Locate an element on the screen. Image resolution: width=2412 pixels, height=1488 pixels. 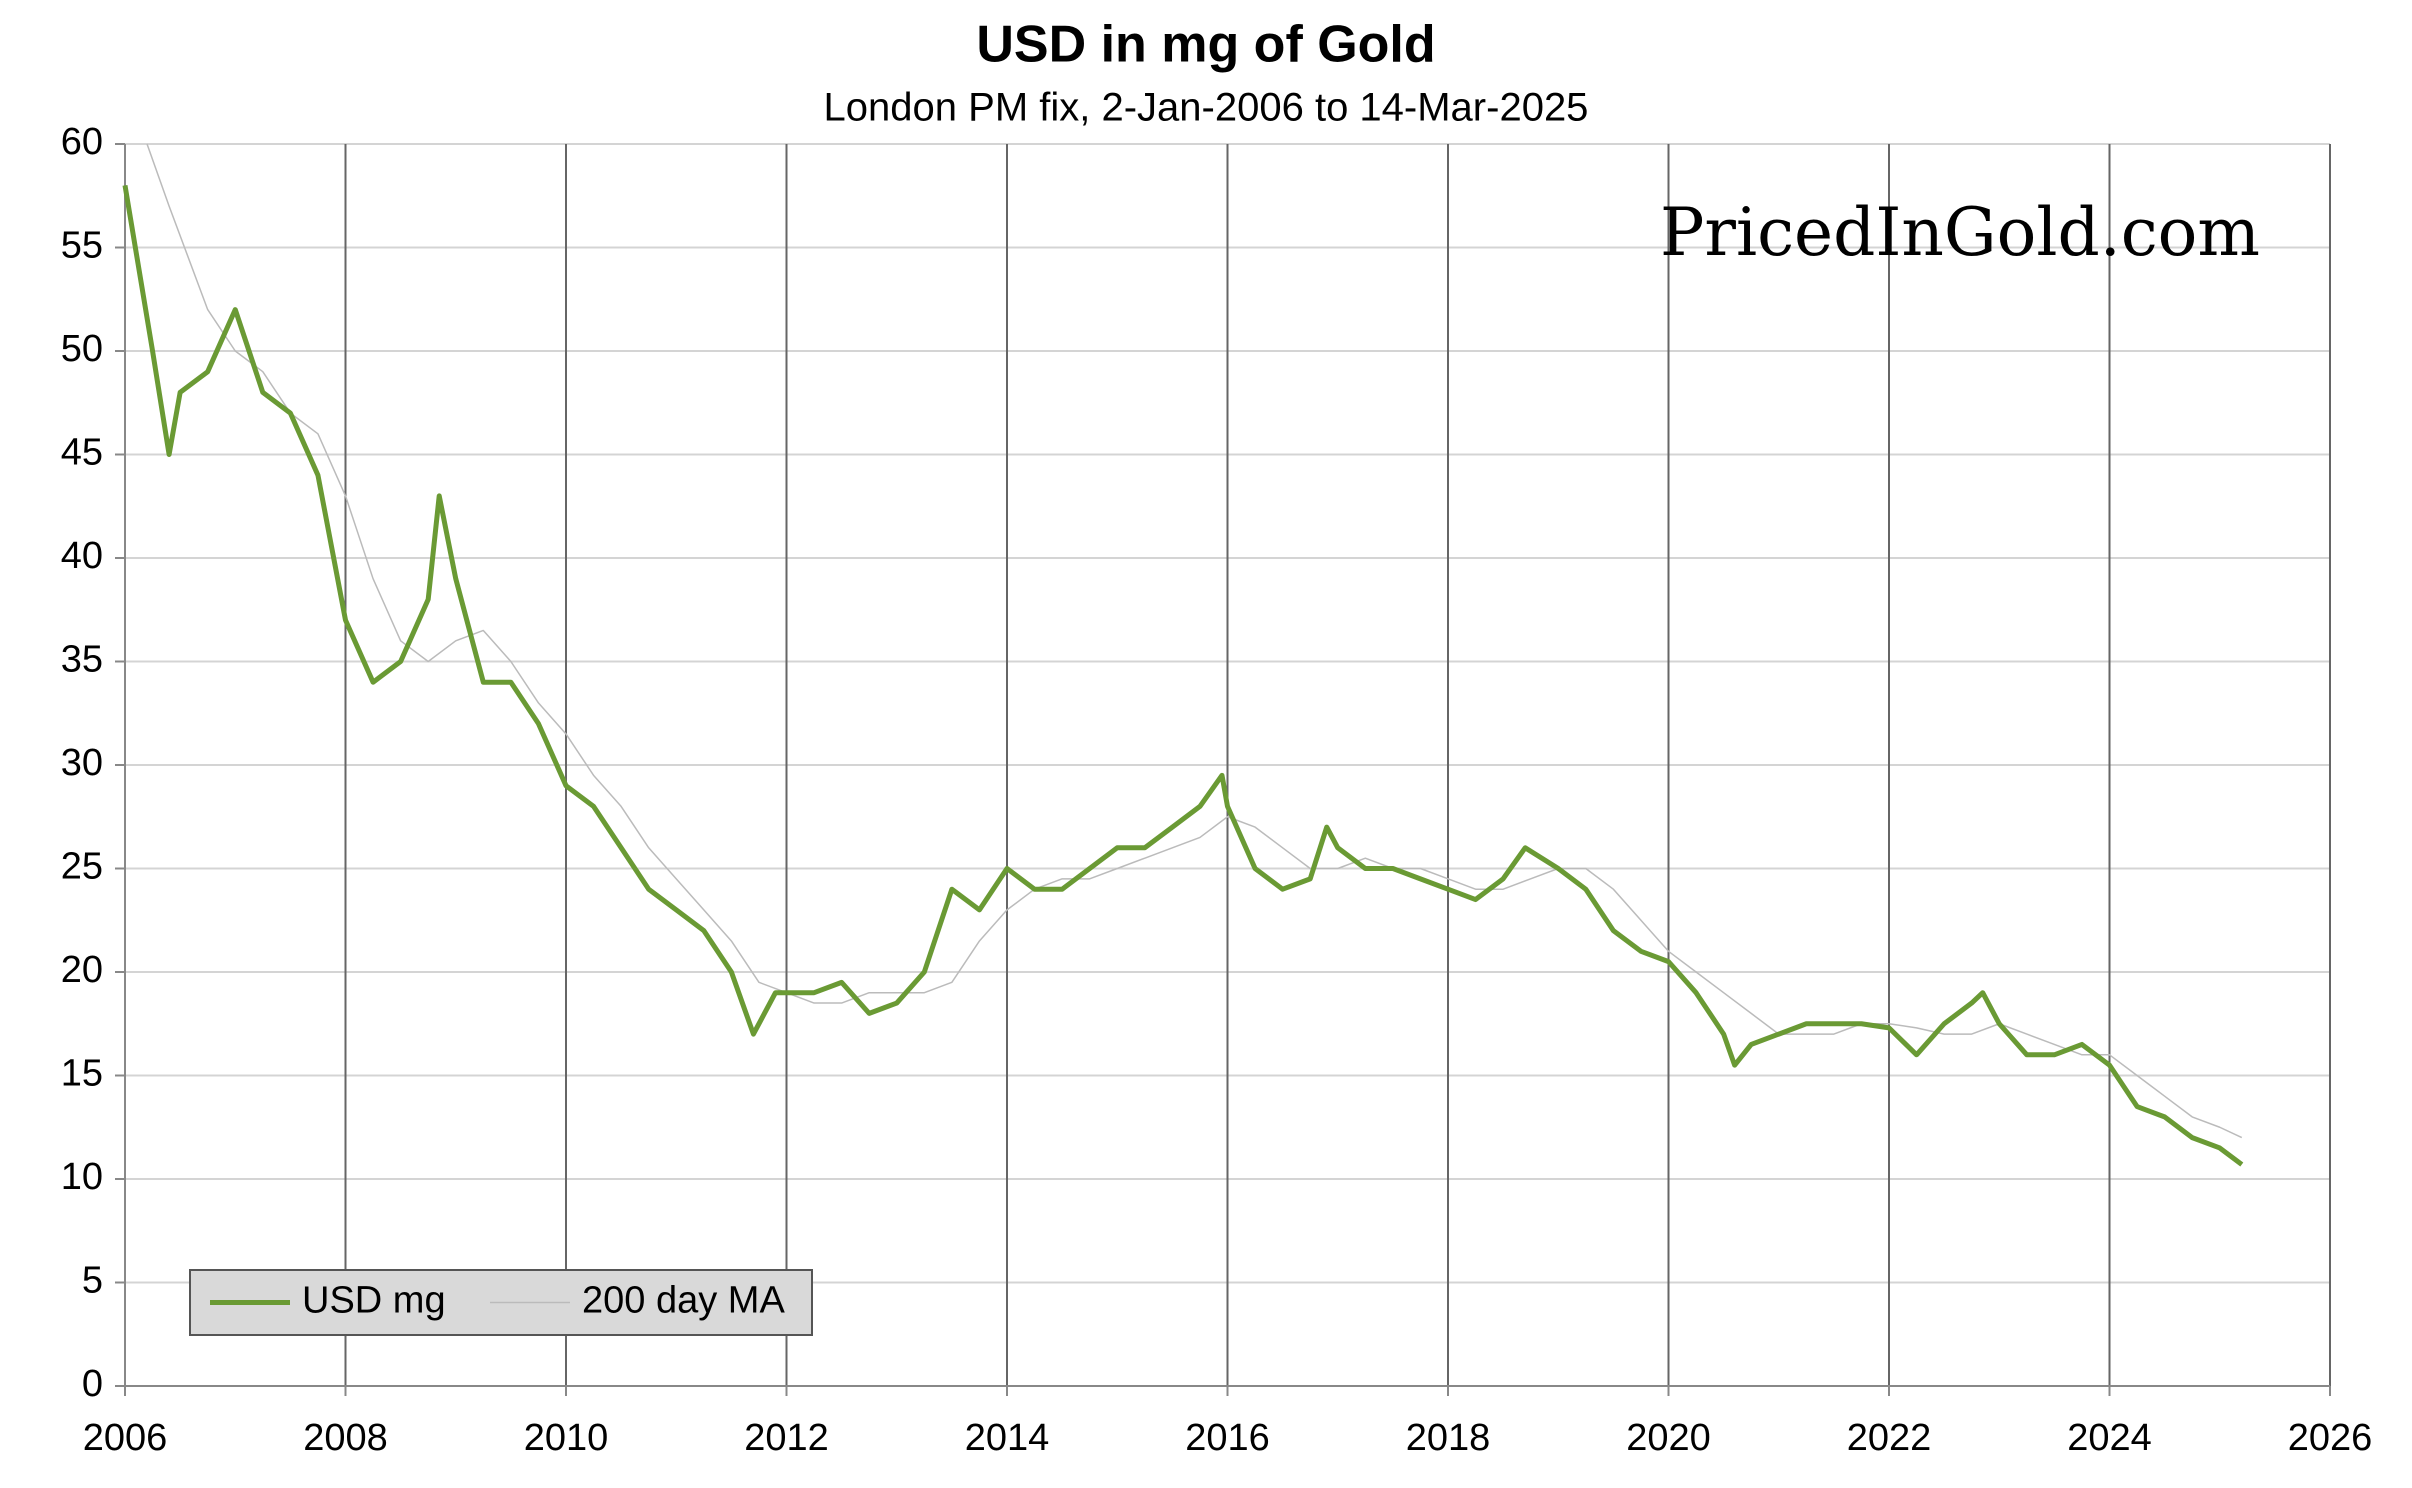
y-tick-label: 50 is located at coordinates (82, 349).